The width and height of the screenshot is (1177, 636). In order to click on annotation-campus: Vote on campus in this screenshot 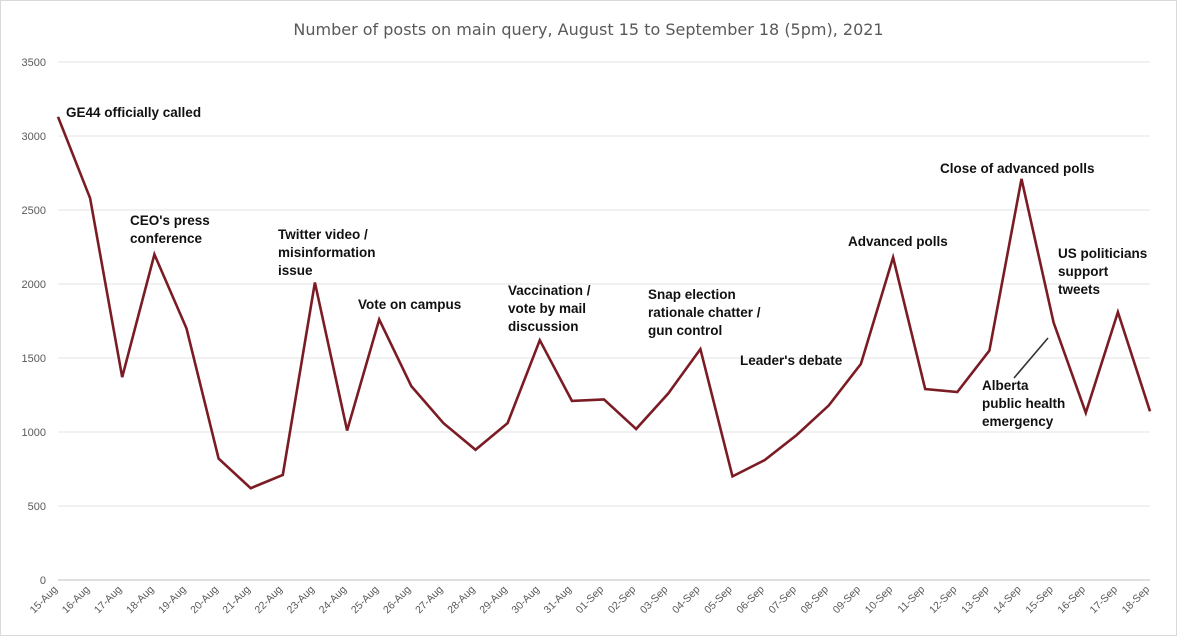, I will do `click(409, 305)`.